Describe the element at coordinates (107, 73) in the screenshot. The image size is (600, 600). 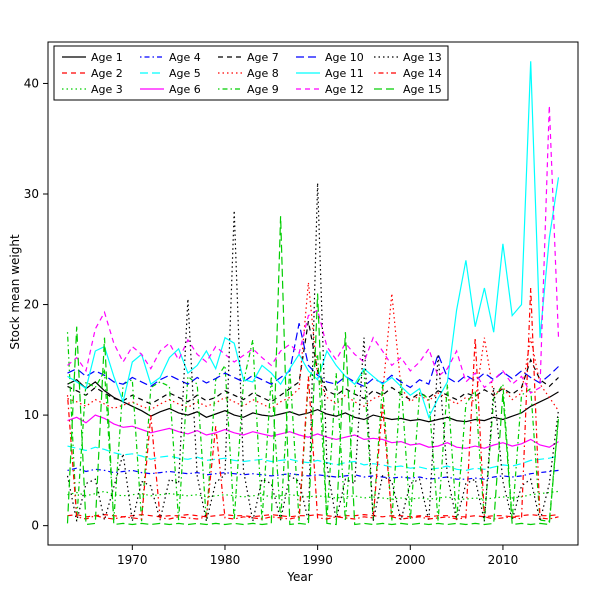
I see `legend-entry-label: Age 2` at that location.